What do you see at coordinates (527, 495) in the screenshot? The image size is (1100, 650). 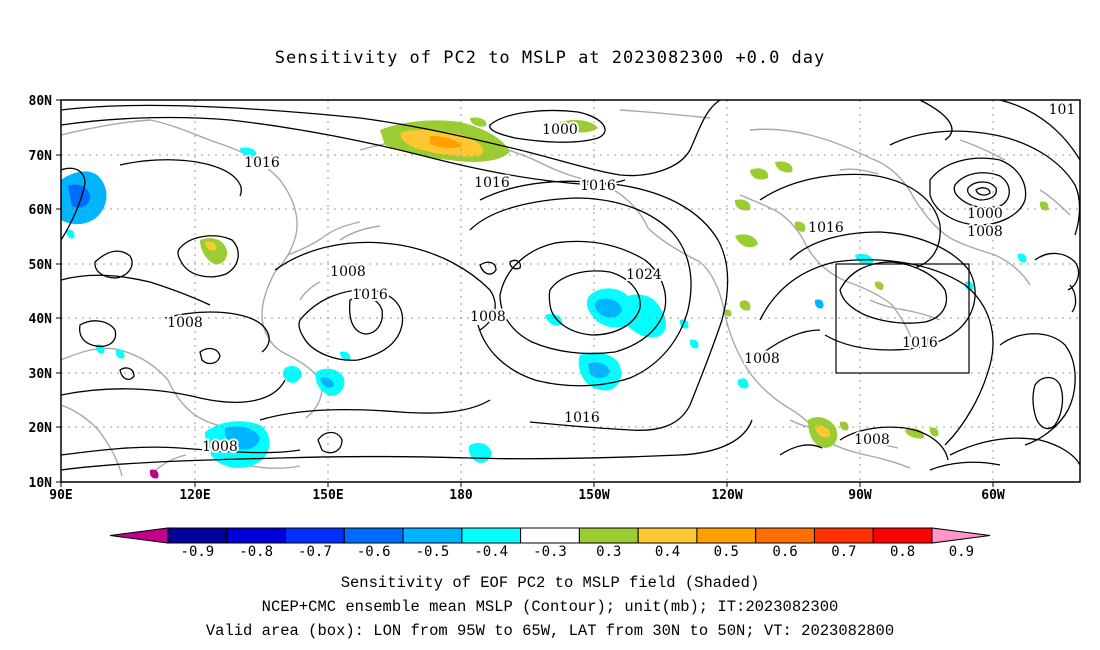 I see `longitude-labels: 90E 120E 150E 180 150W 120W 90W 60W` at bounding box center [527, 495].